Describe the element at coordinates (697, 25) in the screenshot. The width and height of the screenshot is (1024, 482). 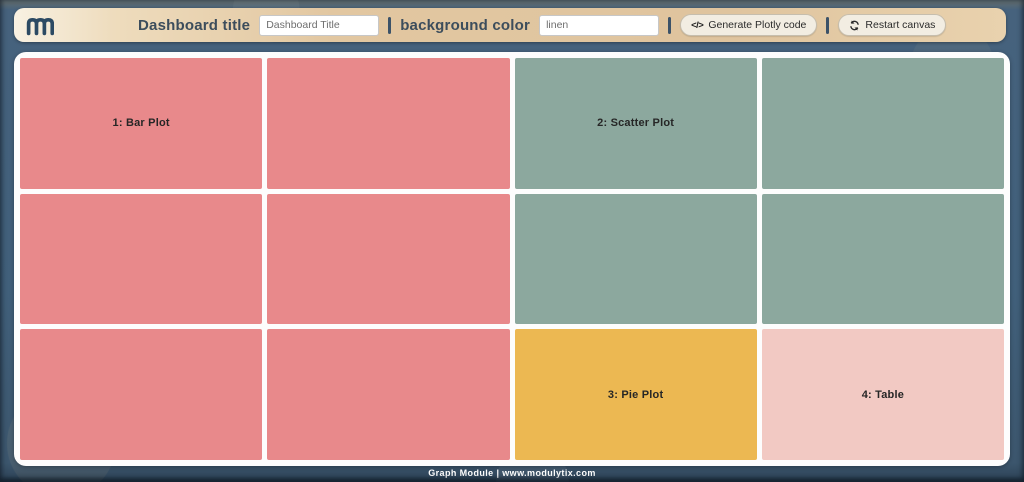
I see `code-icon: </>` at that location.